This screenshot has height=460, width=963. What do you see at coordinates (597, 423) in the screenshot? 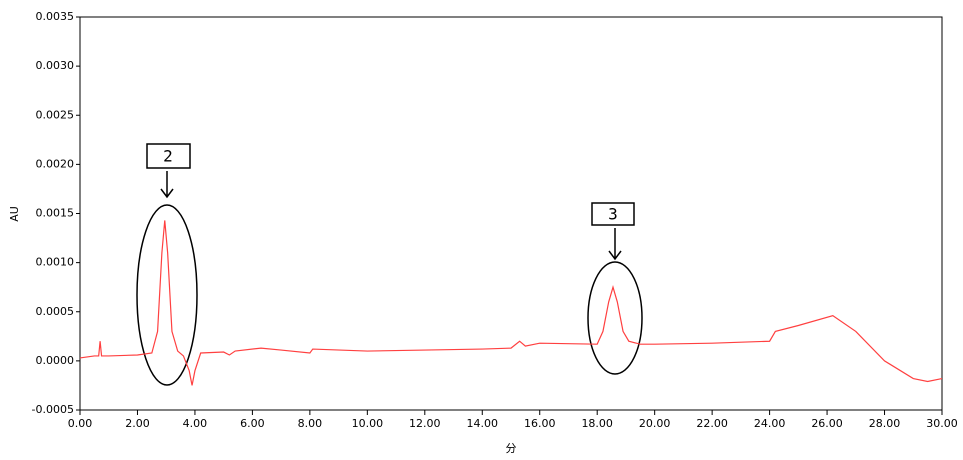
I see `x-tick-label: 18.00` at bounding box center [597, 423].